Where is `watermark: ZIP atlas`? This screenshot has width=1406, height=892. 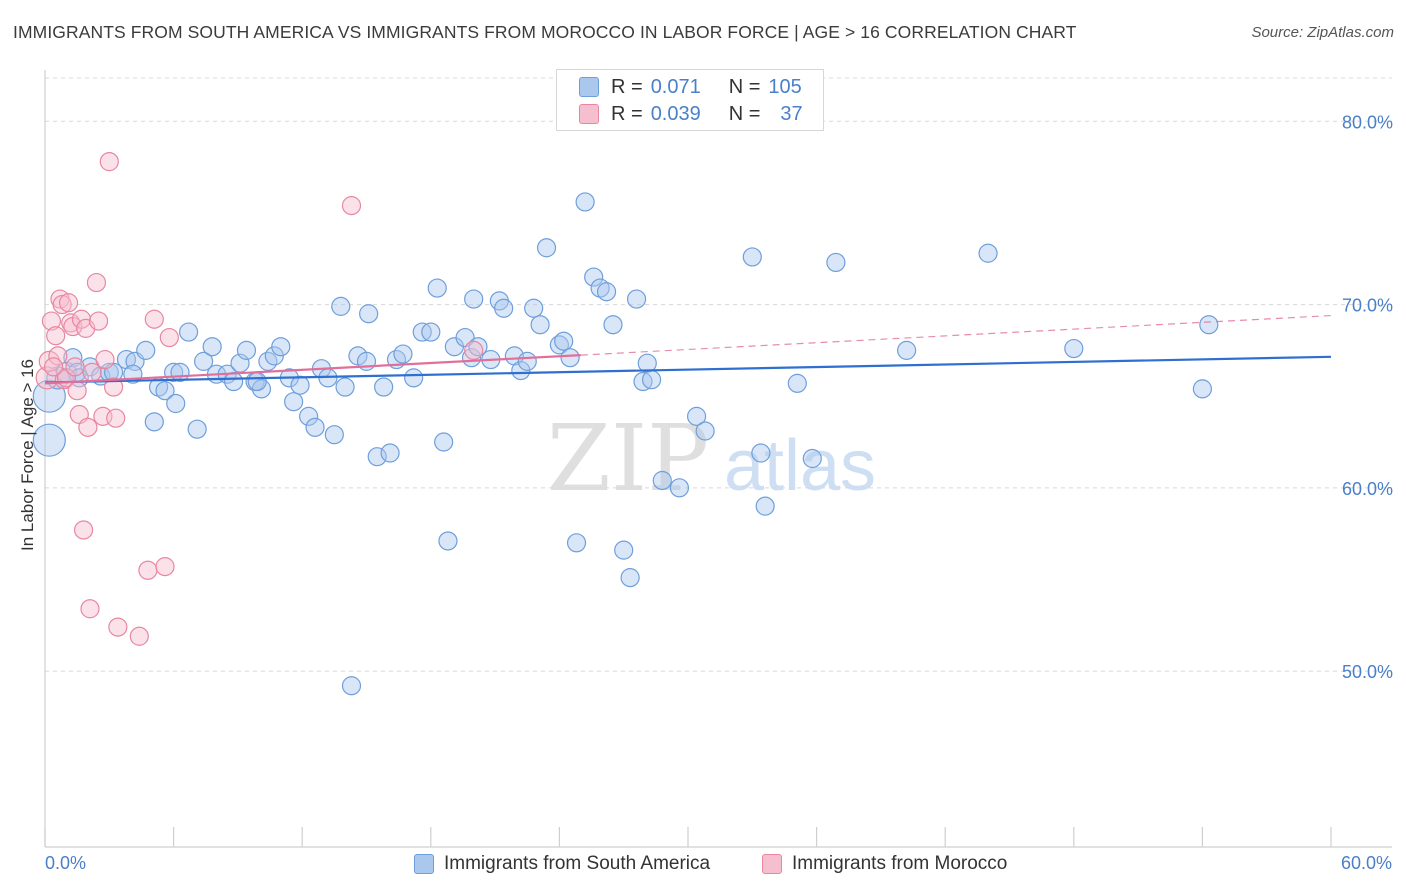 watermark: ZIP atlas is located at coordinates (711, 458).